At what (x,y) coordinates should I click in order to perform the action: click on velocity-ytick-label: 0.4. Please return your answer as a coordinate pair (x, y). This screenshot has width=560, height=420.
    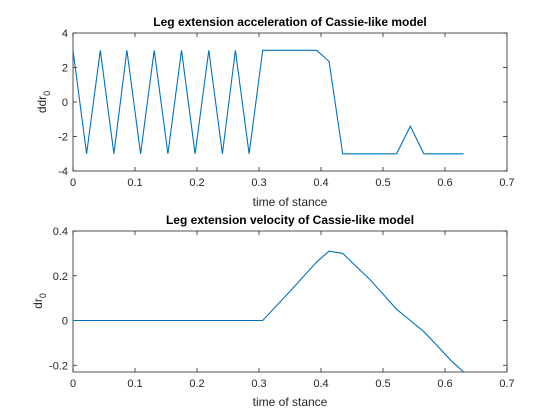
    Looking at the image, I should click on (60, 232).